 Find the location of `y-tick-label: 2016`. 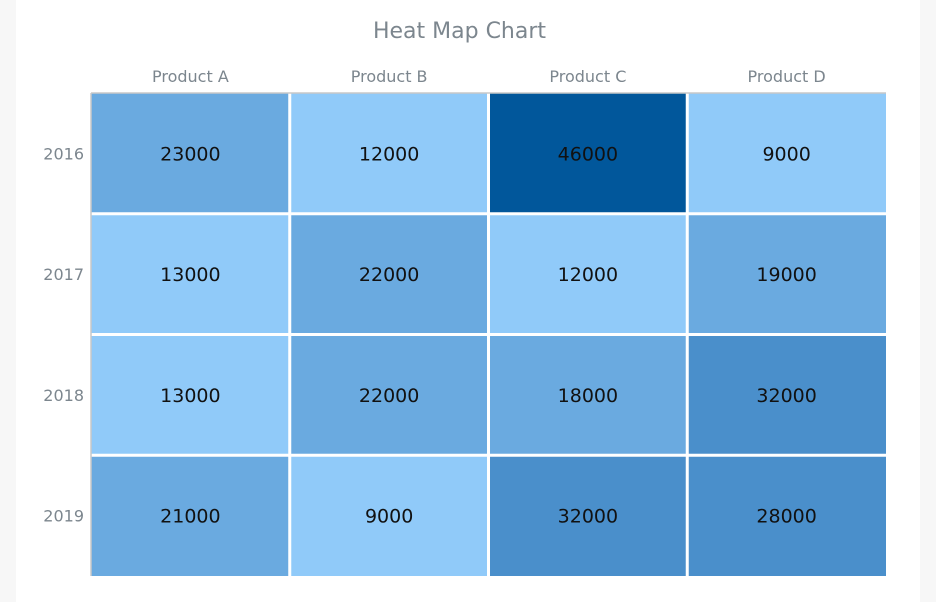

y-tick-label: 2016 is located at coordinates (63, 153).